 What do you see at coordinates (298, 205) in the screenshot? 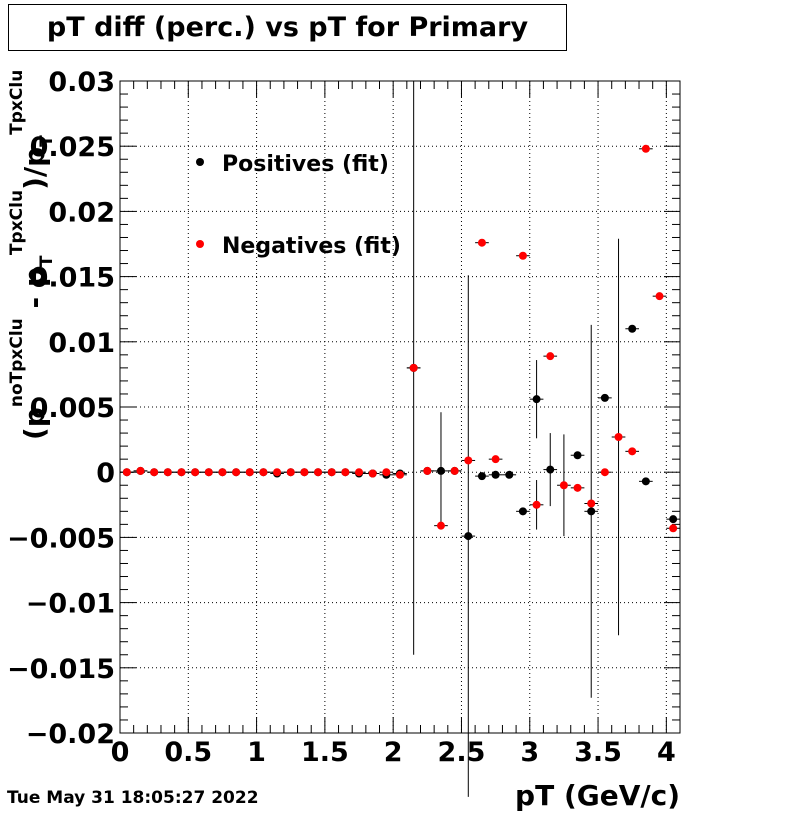
I see `legend: Positives (fit) Negatives (fit)` at bounding box center [298, 205].